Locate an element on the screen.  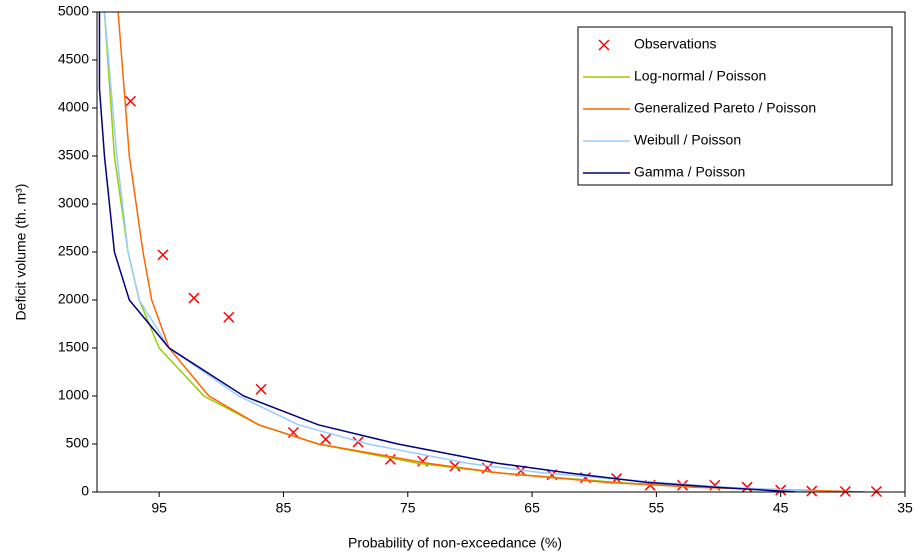
y-tick-label: 3000 is located at coordinates (73, 203).